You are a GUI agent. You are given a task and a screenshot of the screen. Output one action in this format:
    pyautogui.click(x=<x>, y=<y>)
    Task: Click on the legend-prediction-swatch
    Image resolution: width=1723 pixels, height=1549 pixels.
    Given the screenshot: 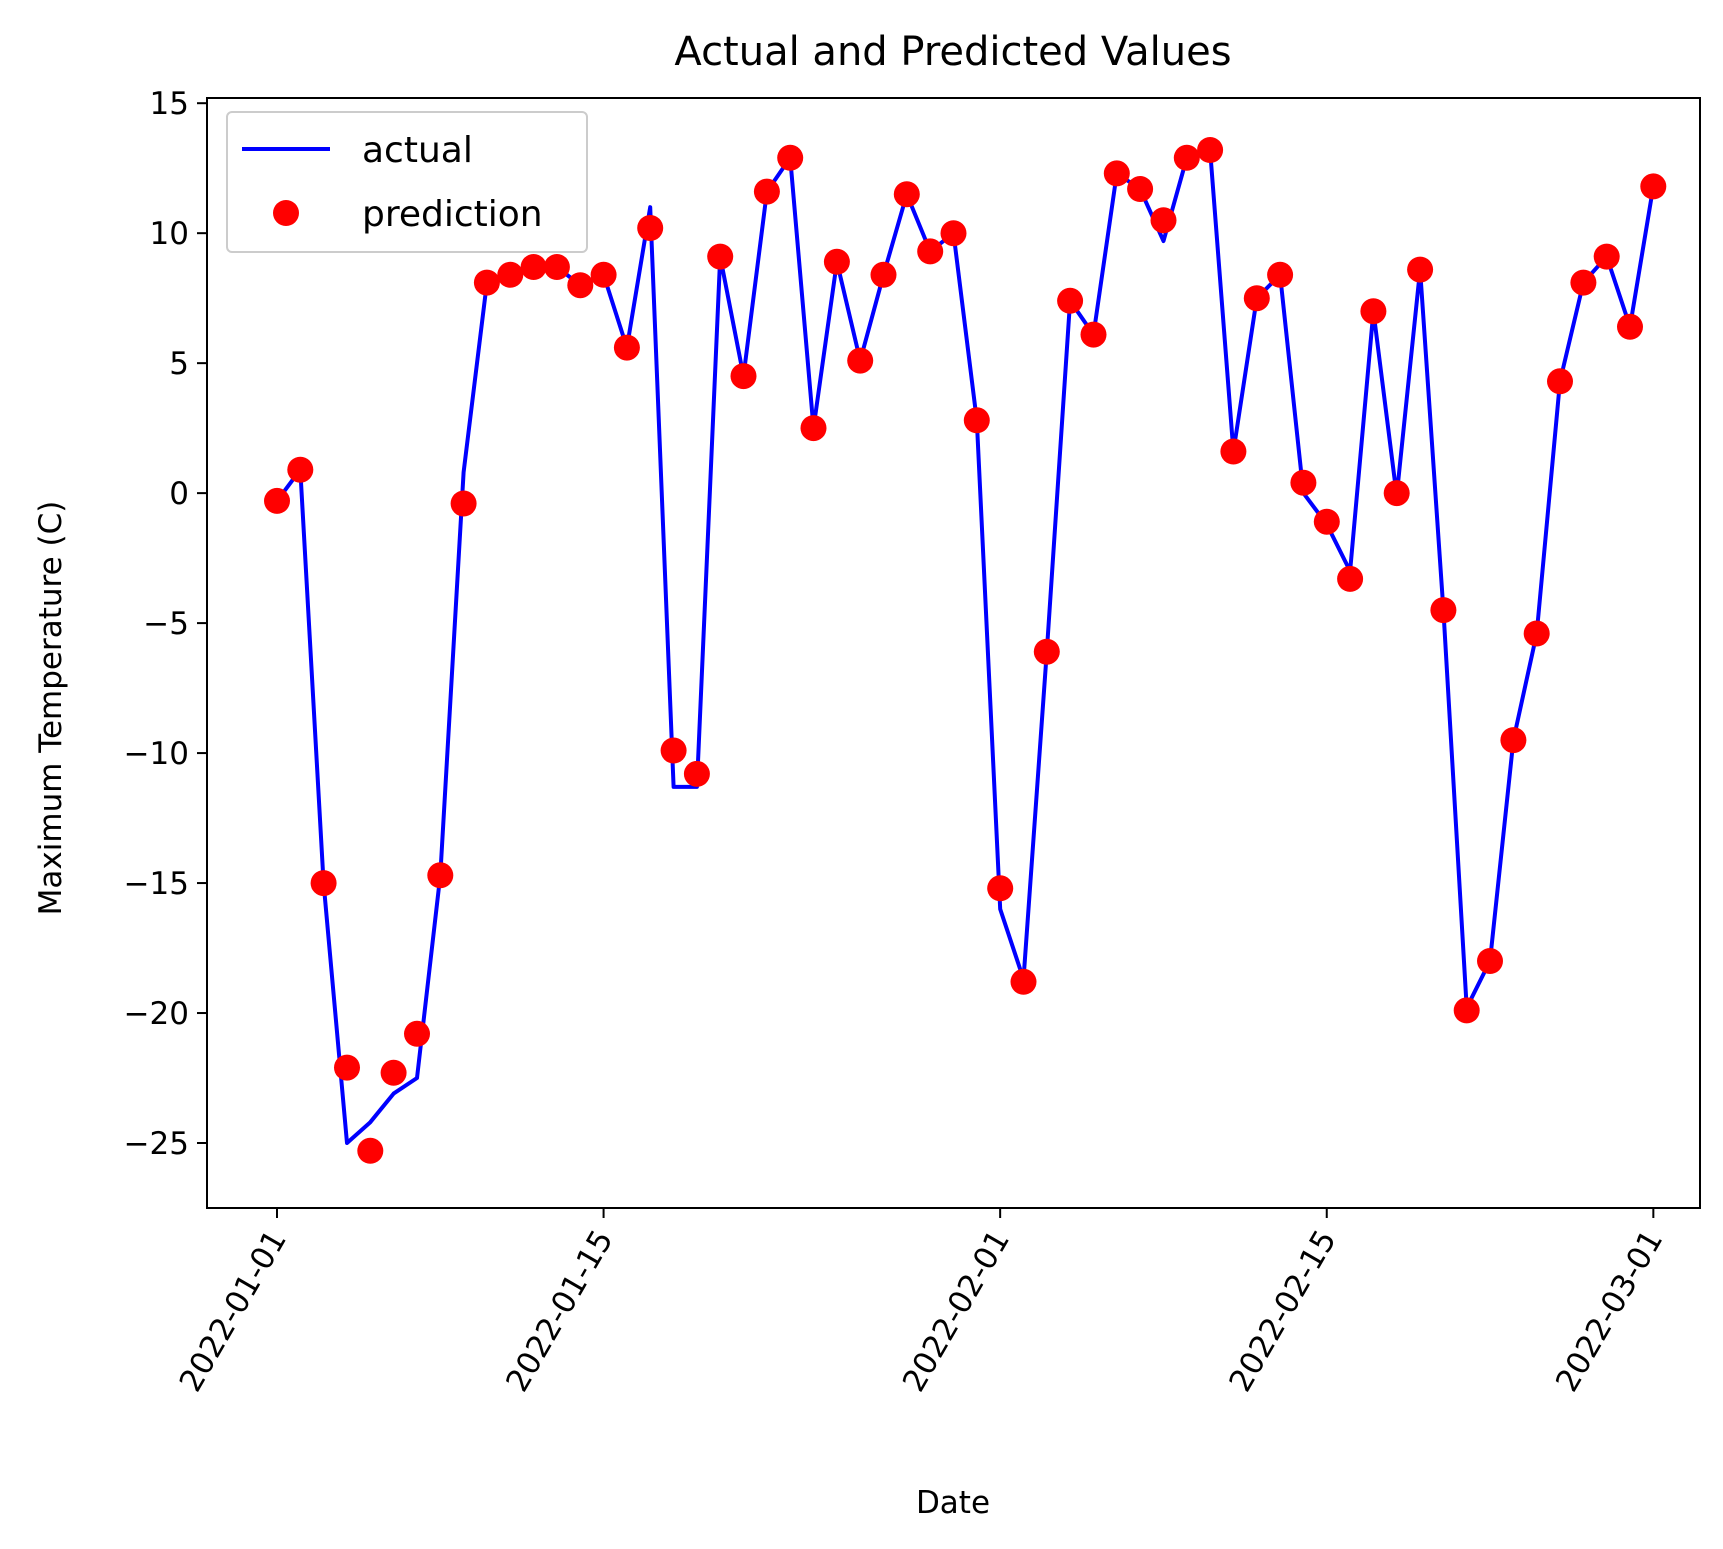 What is the action you would take?
    pyautogui.click(x=286, y=213)
    